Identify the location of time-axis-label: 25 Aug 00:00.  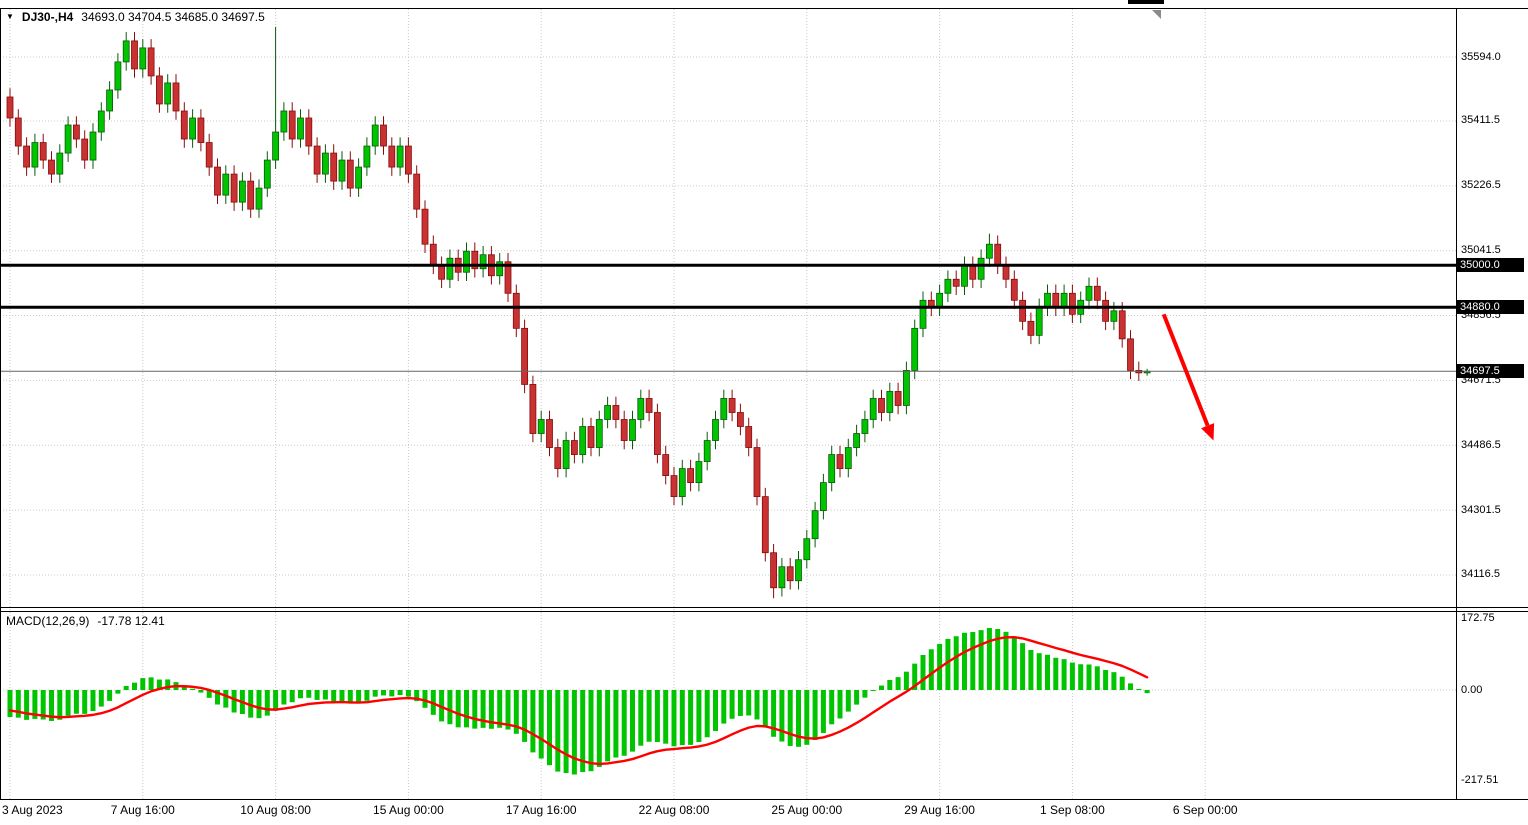
(807, 810).